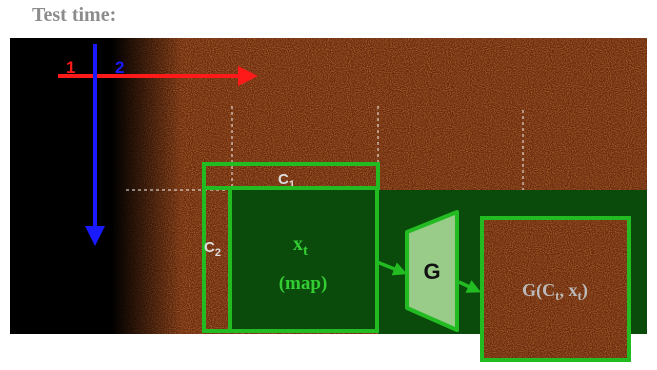 Image resolution: width=657 pixels, height=370 pixels. I want to click on output-box, so click(555, 289).